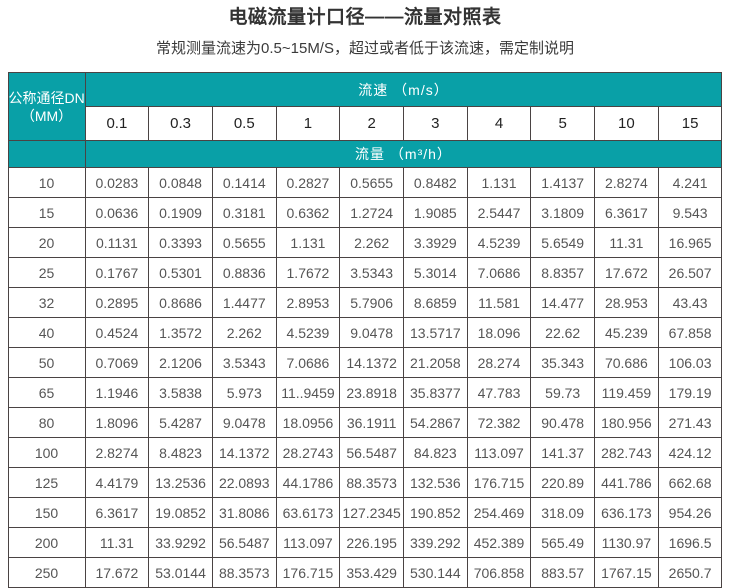  I want to click on flow-value-cell: 318.09, so click(563, 512).